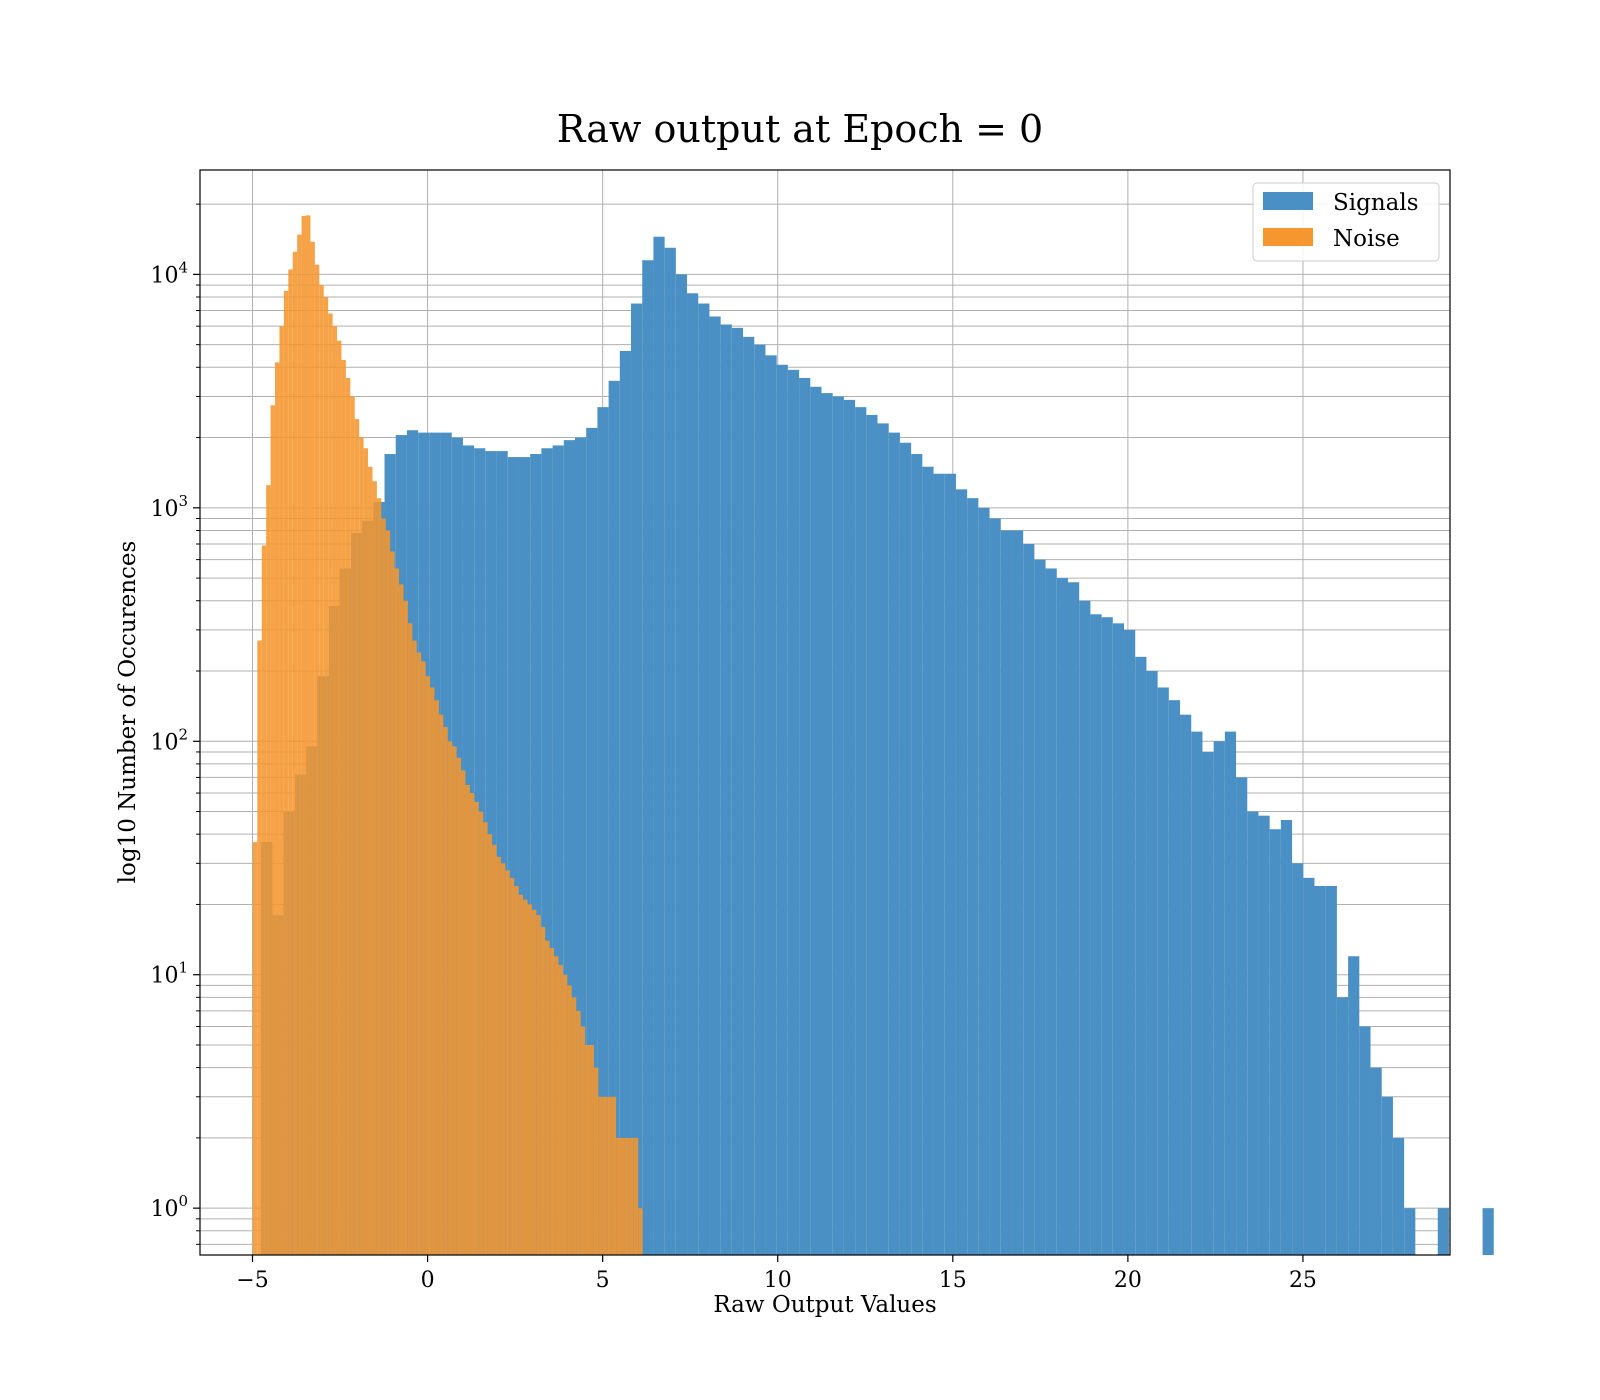 Image resolution: width=1600 pixels, height=1400 pixels. Describe the element at coordinates (428, 1280) in the screenshot. I see `x-tick-label: 0` at that location.